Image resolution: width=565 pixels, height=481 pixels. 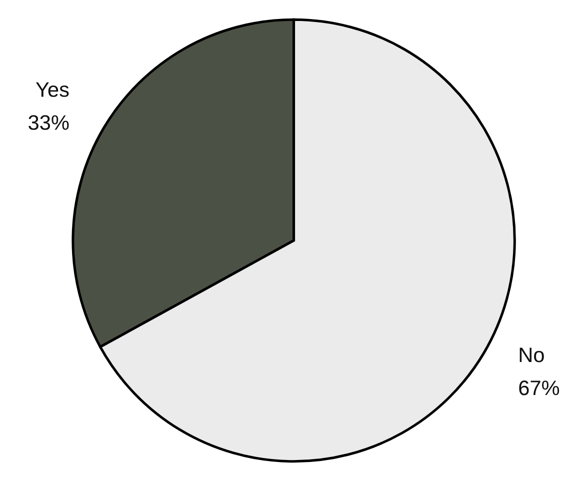 I want to click on slice-label: Yes, so click(x=52, y=89).